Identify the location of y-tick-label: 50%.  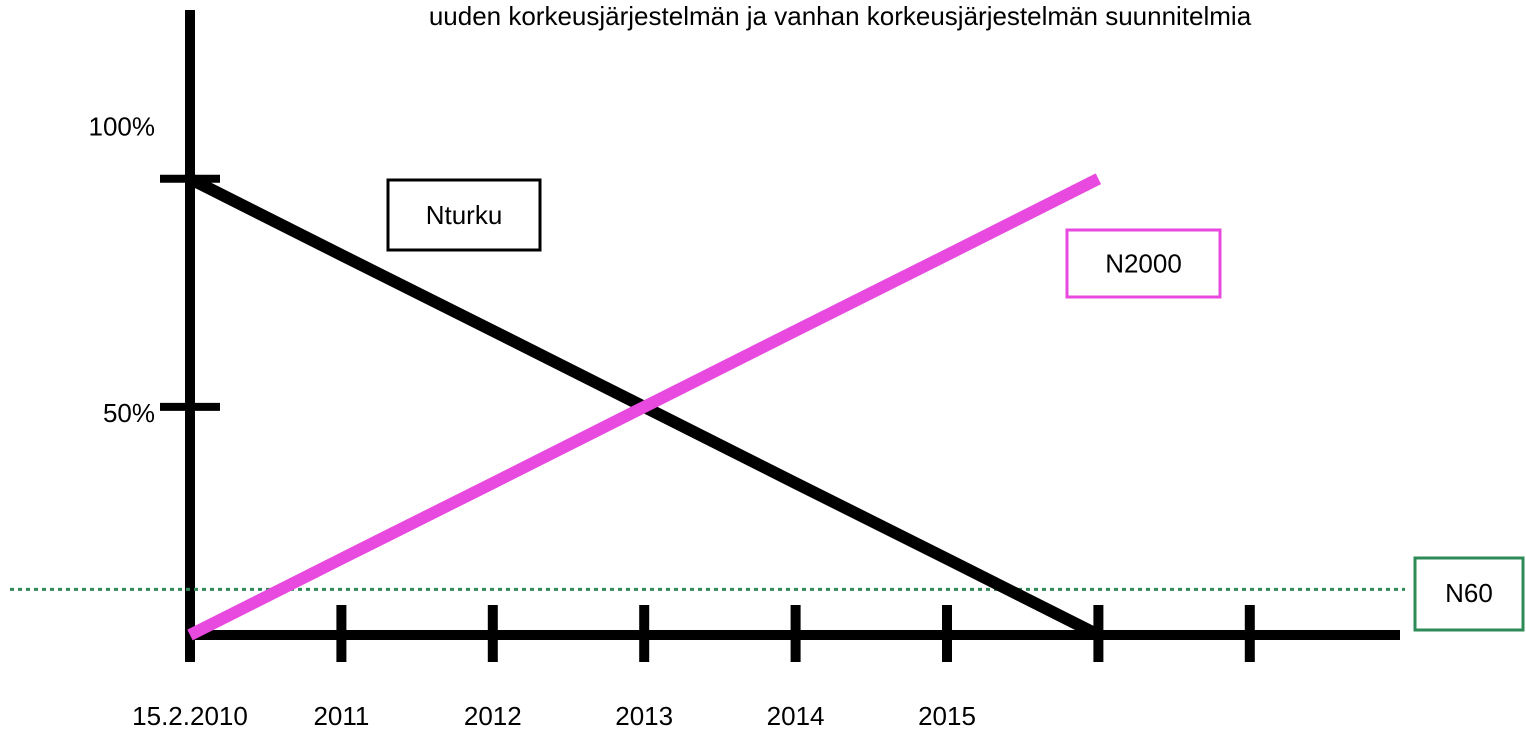
(129, 413).